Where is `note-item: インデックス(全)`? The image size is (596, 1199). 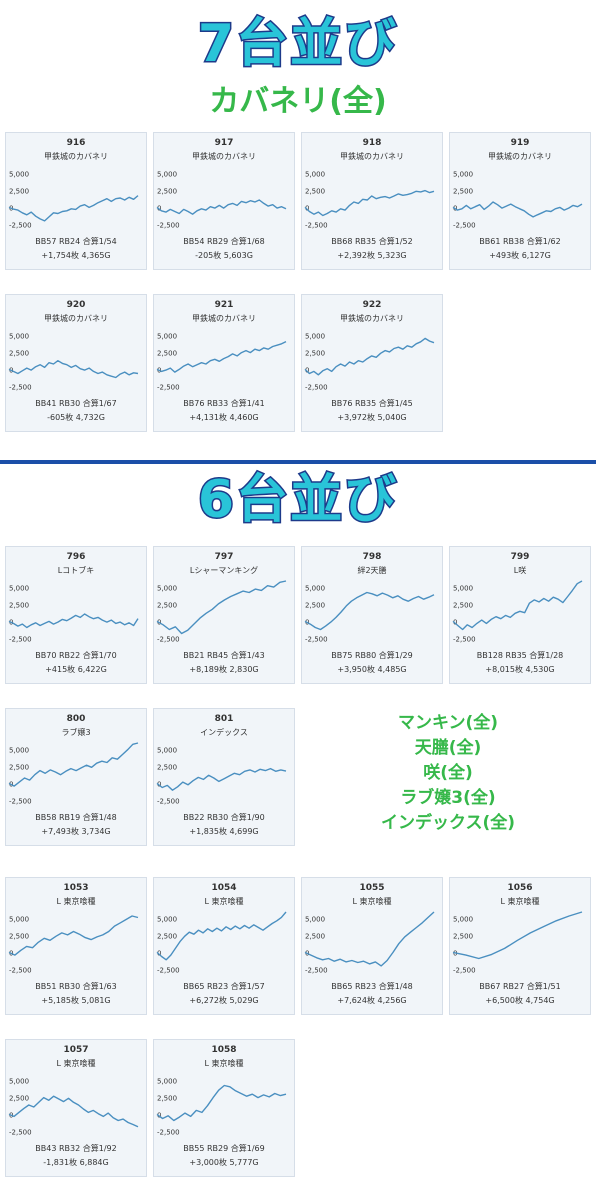 note-item: インデックス(全) is located at coordinates (448, 823).